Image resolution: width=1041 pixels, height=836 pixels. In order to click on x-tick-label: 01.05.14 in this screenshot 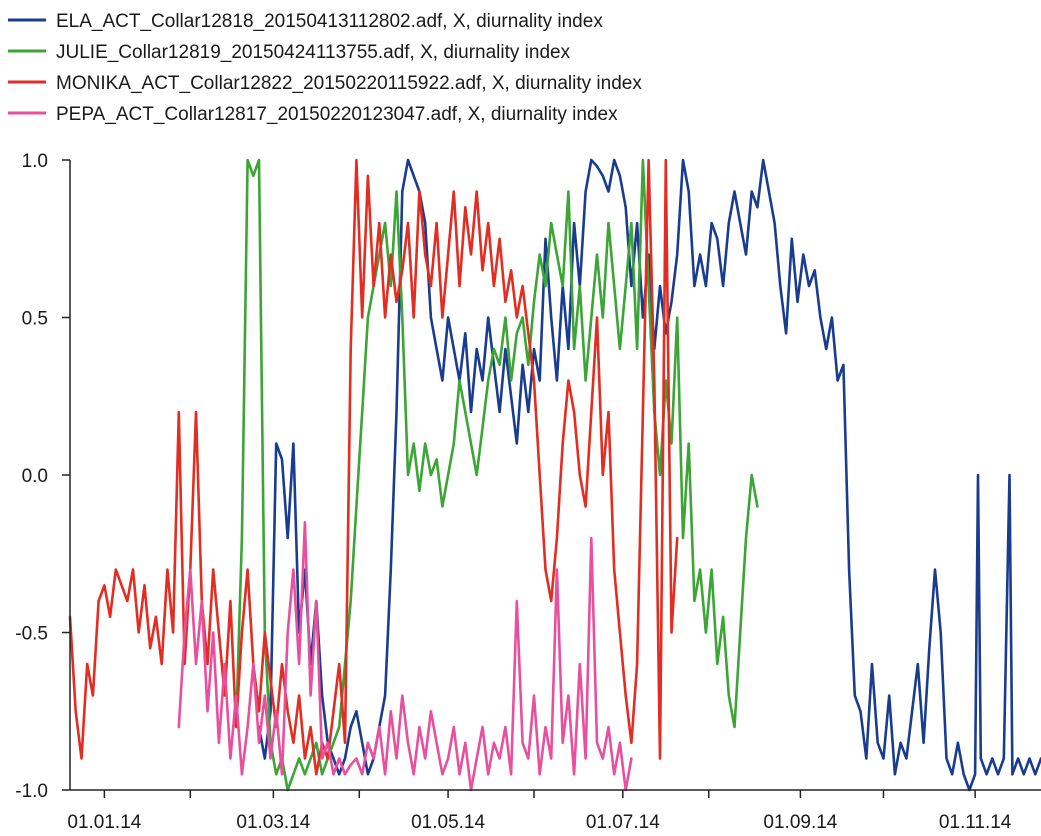, I will do `click(448, 822)`.